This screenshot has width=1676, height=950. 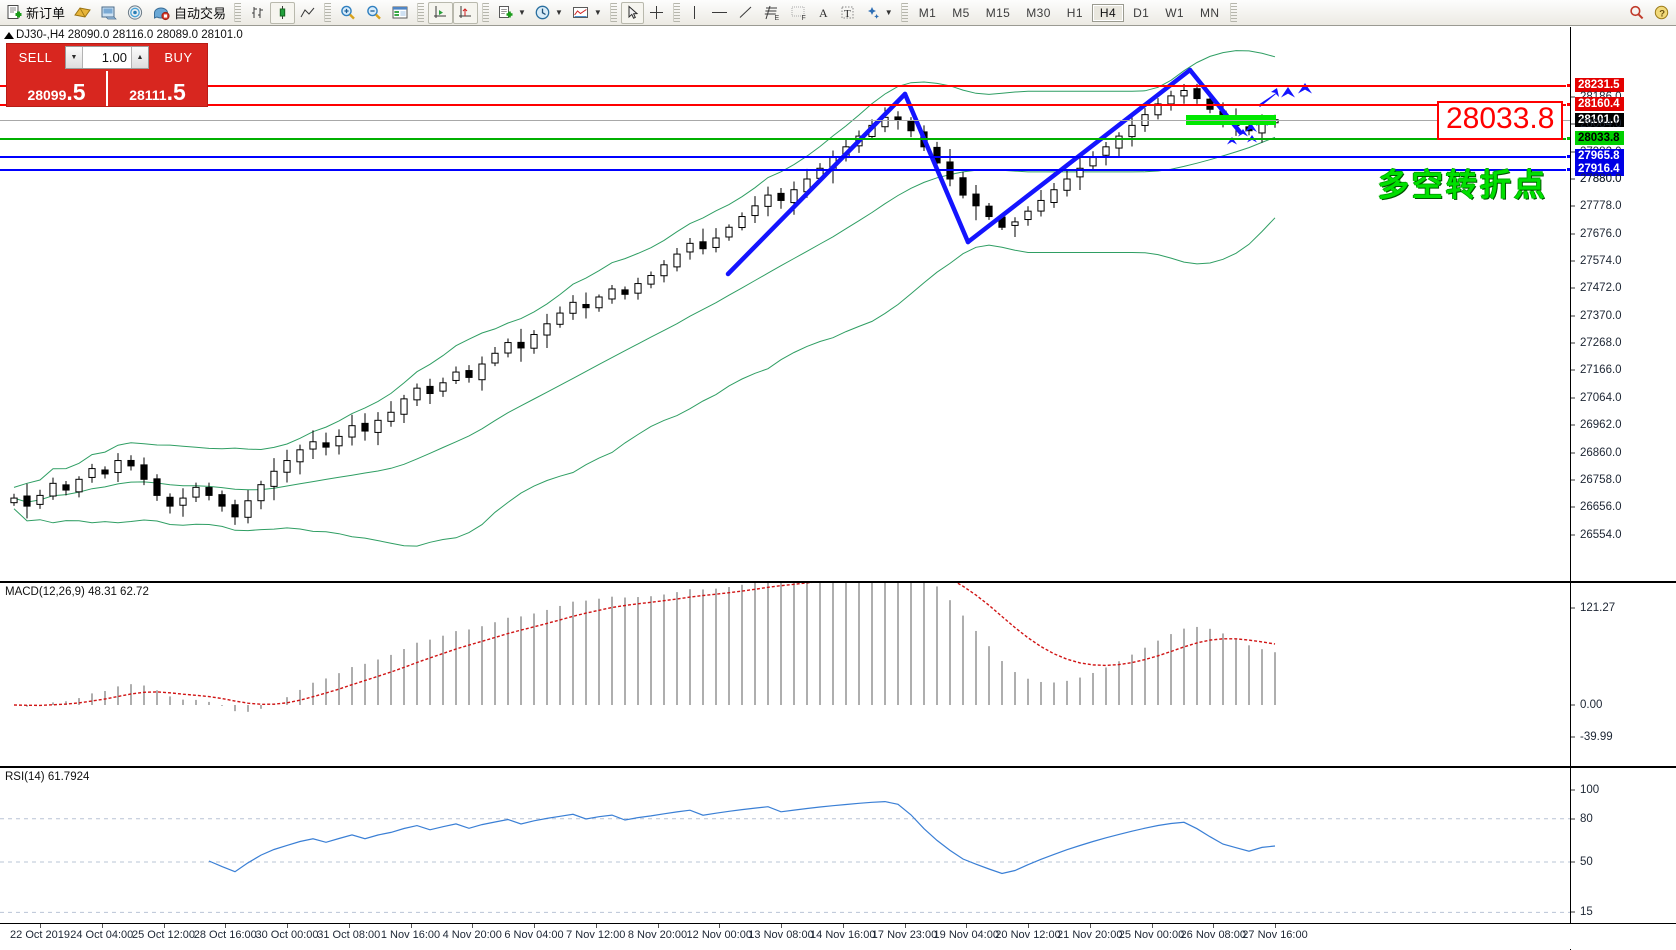 I want to click on timeframe-m1: M1, so click(x=927, y=12).